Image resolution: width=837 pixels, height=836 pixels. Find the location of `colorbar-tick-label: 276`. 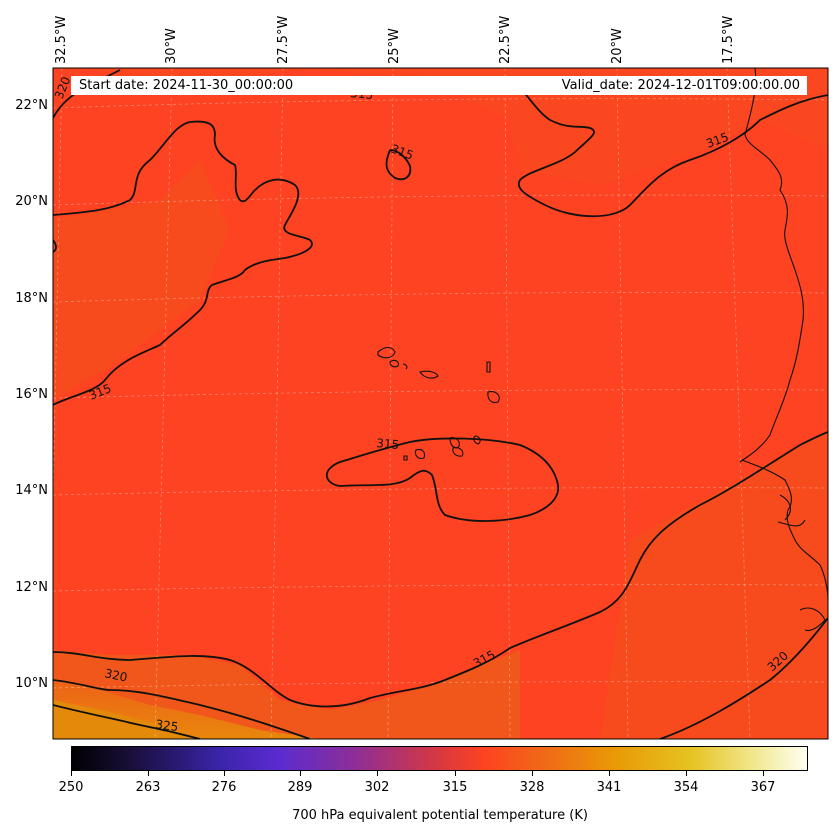

colorbar-tick-label: 276 is located at coordinates (224, 787).